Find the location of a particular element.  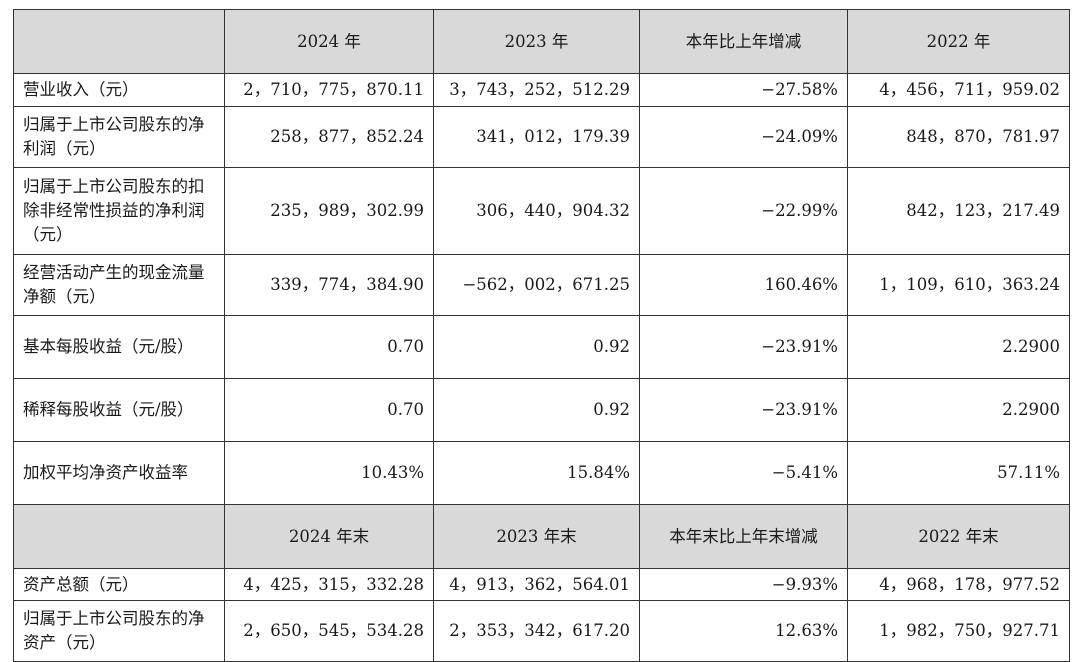

row-label: 经营活动产生的现金流量净额（元） is located at coordinates (119, 285).